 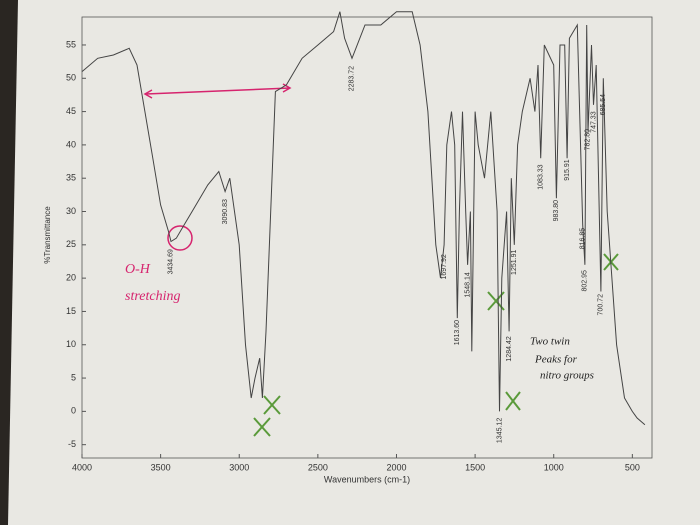 I want to click on peak-label: 802.95, so click(x=585, y=281).